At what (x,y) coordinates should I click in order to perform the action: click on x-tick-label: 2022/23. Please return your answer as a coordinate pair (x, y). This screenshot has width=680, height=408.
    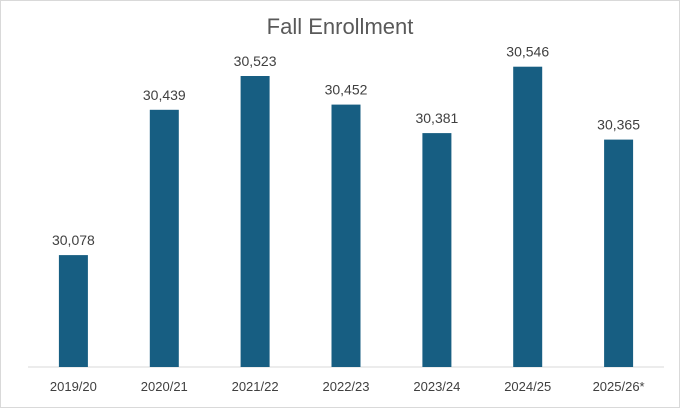
    Looking at the image, I should click on (346, 386).